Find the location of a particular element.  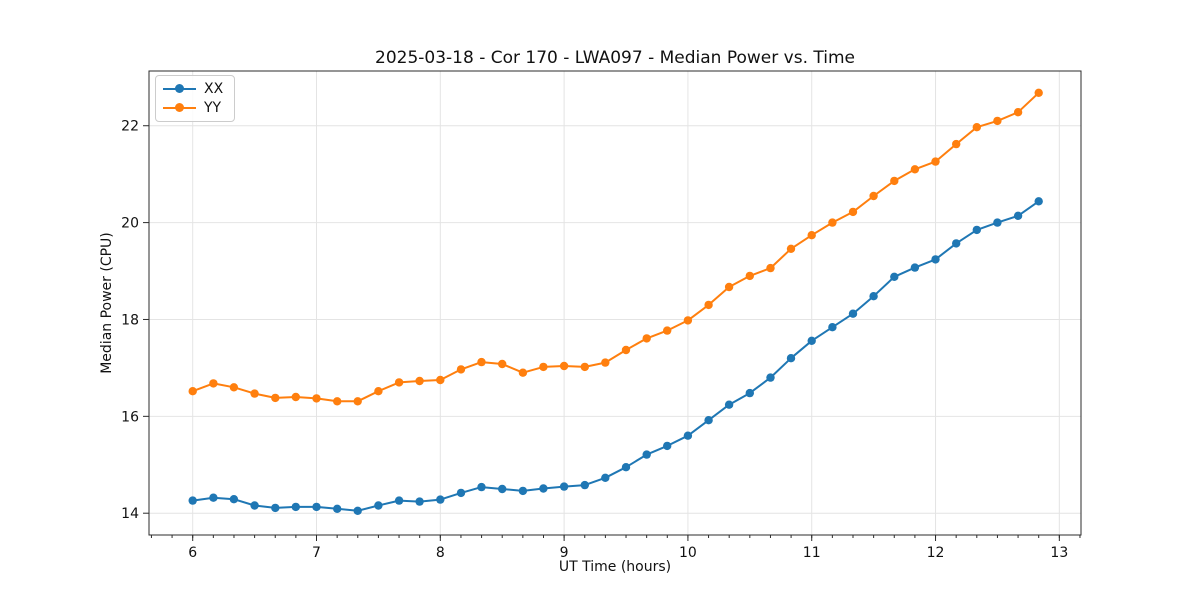

y-tick-label: 14 is located at coordinates (130, 514).